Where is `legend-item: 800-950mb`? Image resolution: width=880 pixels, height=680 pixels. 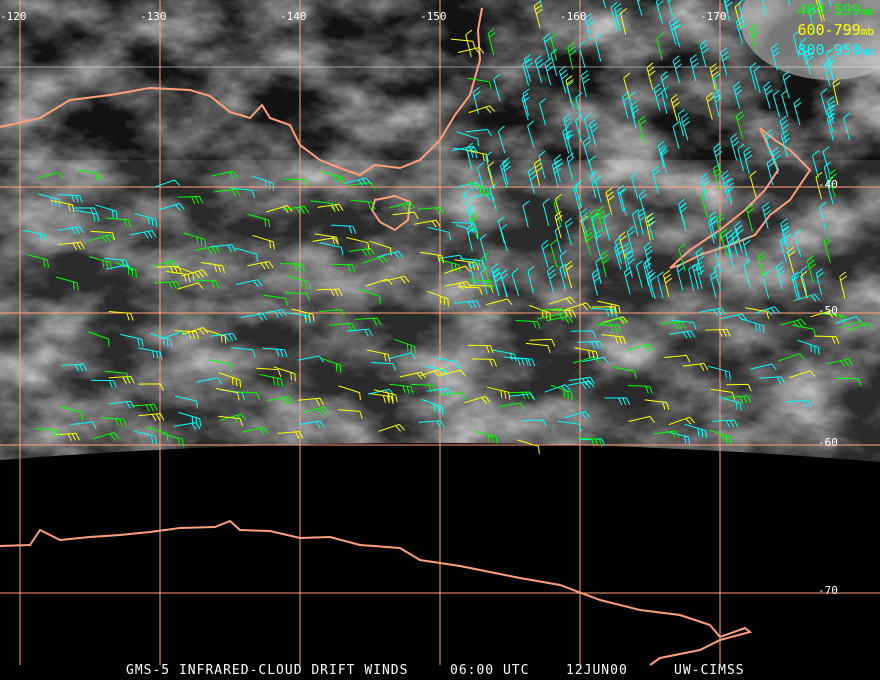
legend-item: 800-950mb is located at coordinates (835, 50).